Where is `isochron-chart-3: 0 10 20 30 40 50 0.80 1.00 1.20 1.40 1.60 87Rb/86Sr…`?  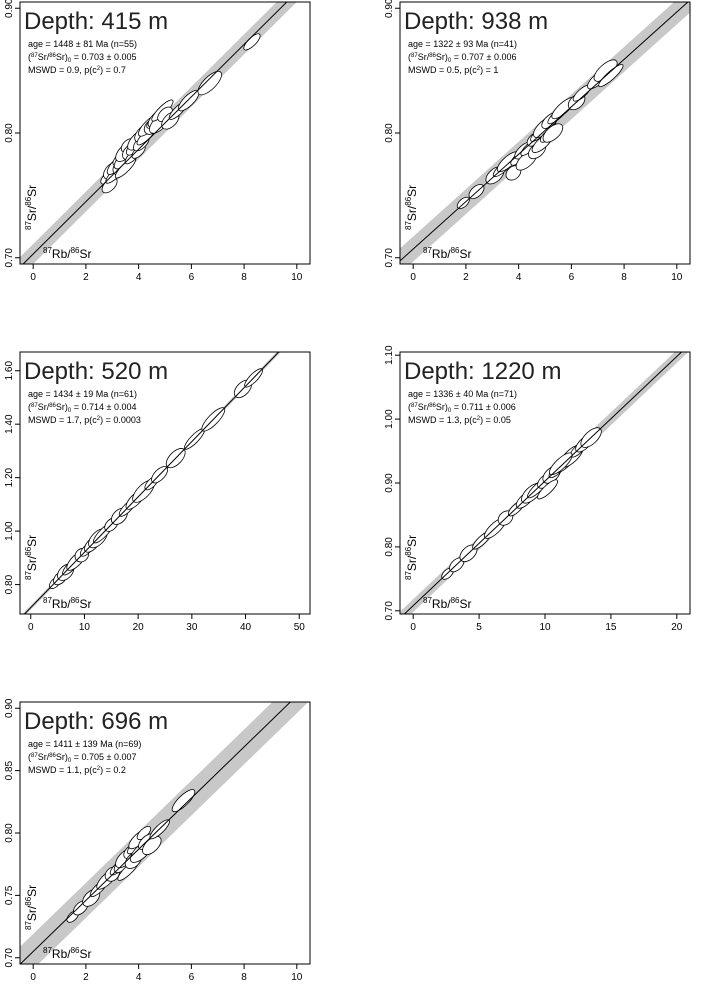
isochron-chart-3: 0 10 20 30 40 50 0.80 1.00 1.20 1.40 1.60 87Rb/86Sr… is located at coordinates (157, 492).